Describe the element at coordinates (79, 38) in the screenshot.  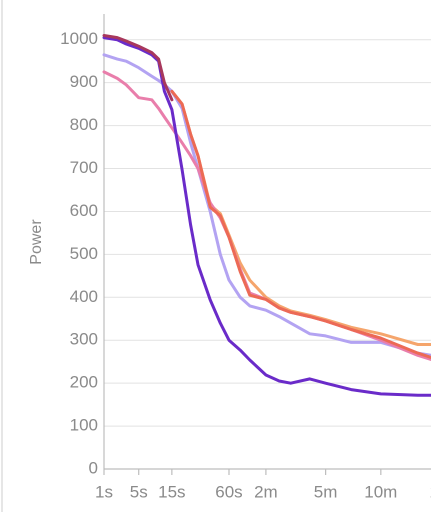
I see `y-tick-label: 1000` at that location.